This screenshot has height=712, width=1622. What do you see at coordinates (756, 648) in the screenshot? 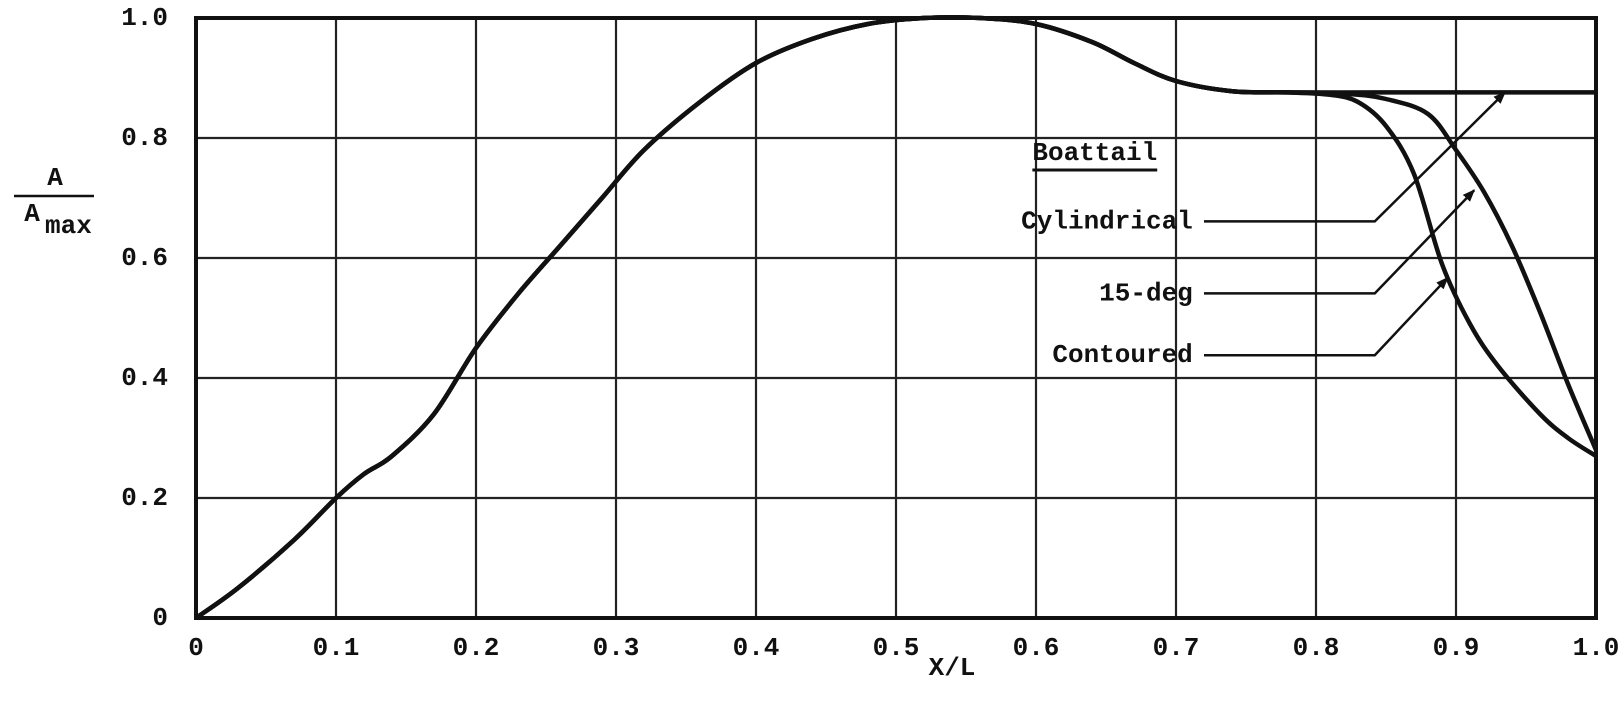
I see `x-tick-label: 0.4` at bounding box center [756, 648].